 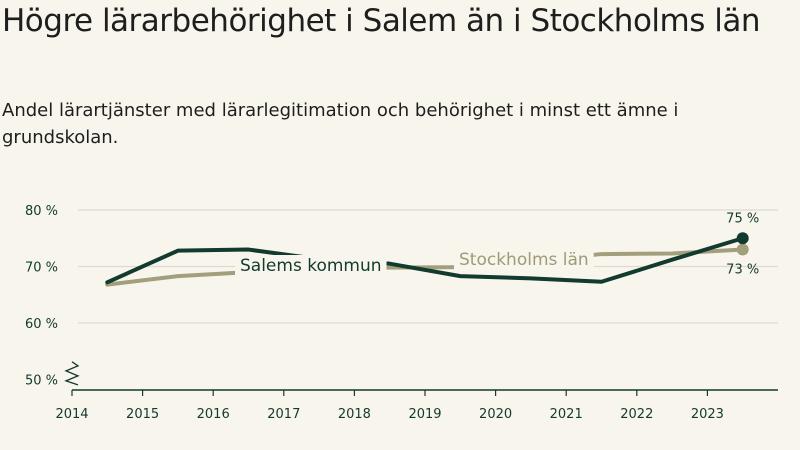 I want to click on x-tick-label-2021: 2021, so click(x=566, y=414).